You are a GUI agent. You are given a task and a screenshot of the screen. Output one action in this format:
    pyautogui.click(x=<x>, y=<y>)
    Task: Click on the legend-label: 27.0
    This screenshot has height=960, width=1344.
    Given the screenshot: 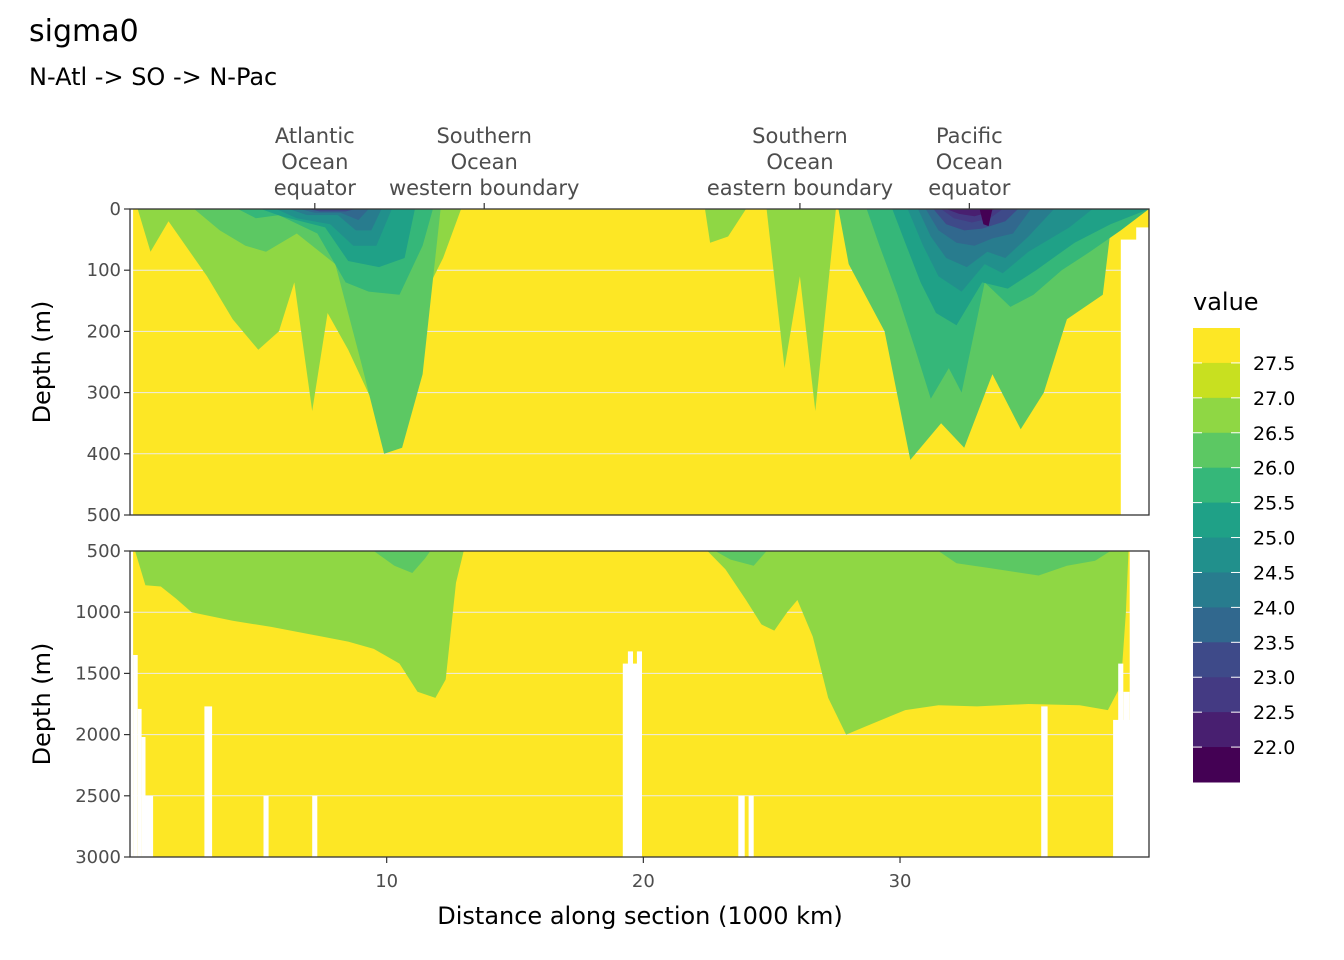 What is the action you would take?
    pyautogui.click(x=1274, y=399)
    